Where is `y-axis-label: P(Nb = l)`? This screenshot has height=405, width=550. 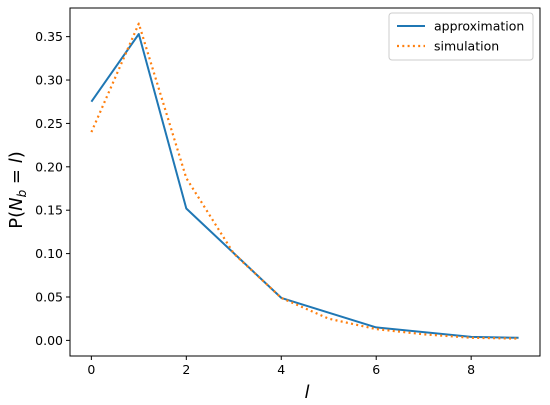
y-axis-label: P(Nb = l) is located at coordinates (17, 190).